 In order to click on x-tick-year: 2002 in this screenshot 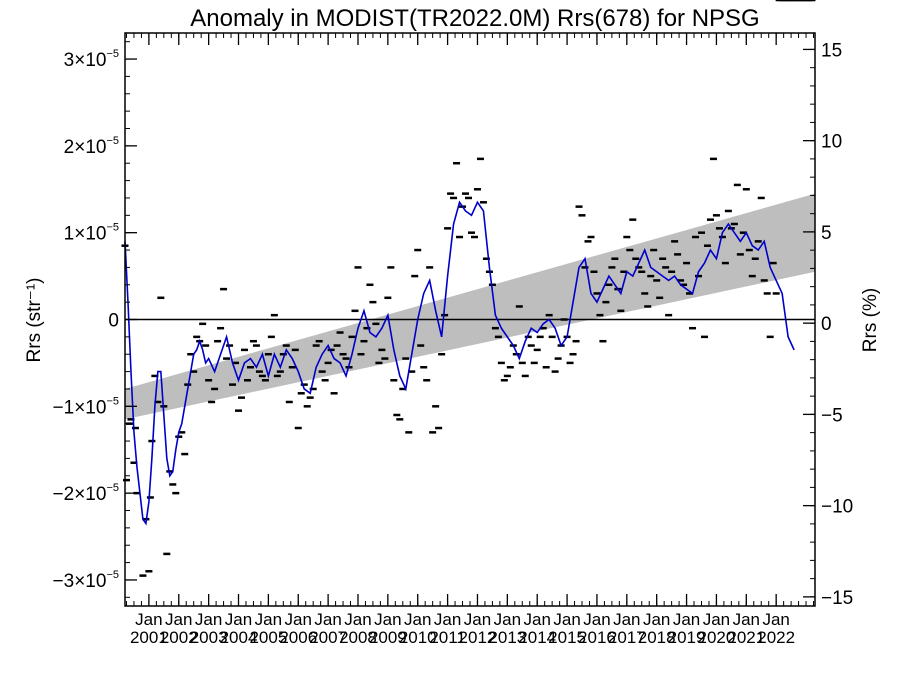, I will do `click(179, 637)`.